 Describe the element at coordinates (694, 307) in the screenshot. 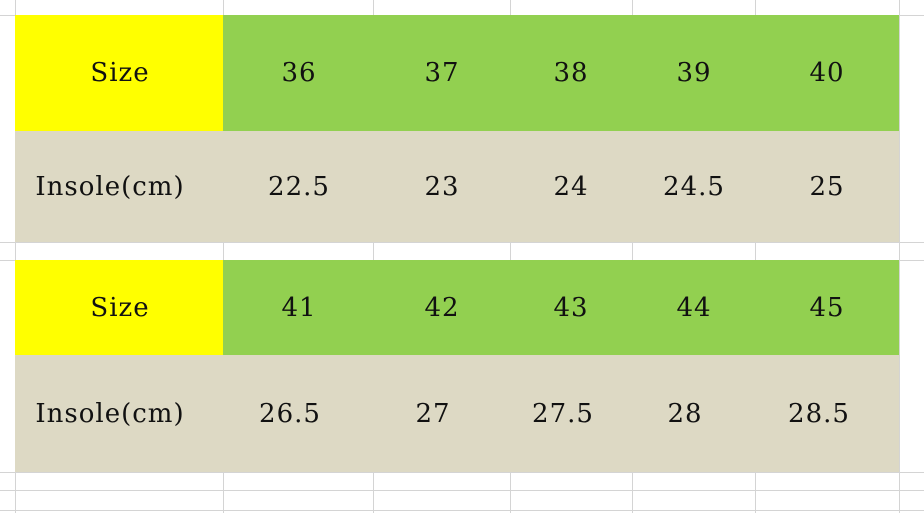

I see `size-value: 44` at that location.